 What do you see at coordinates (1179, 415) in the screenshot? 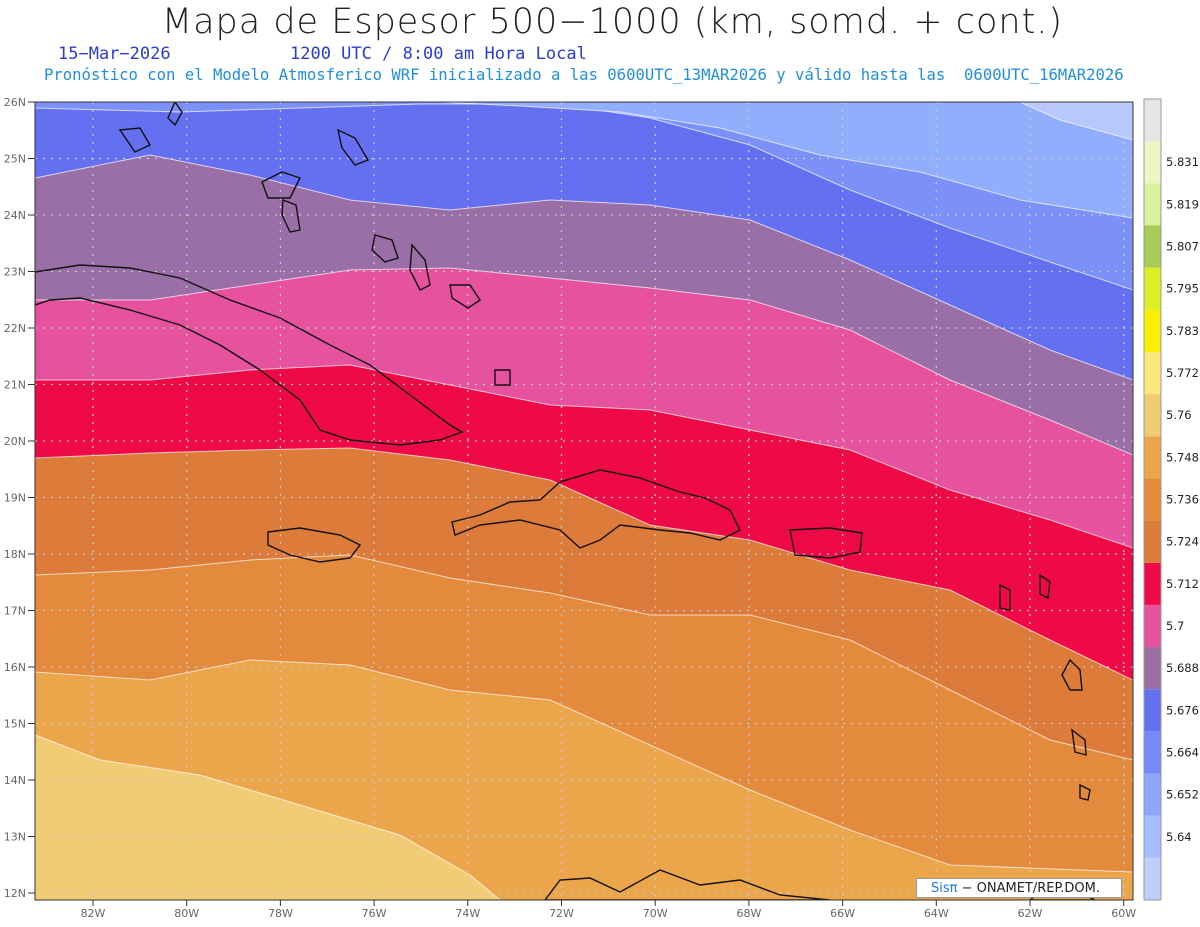
I see `colorbar-label: 5.76` at bounding box center [1179, 415].